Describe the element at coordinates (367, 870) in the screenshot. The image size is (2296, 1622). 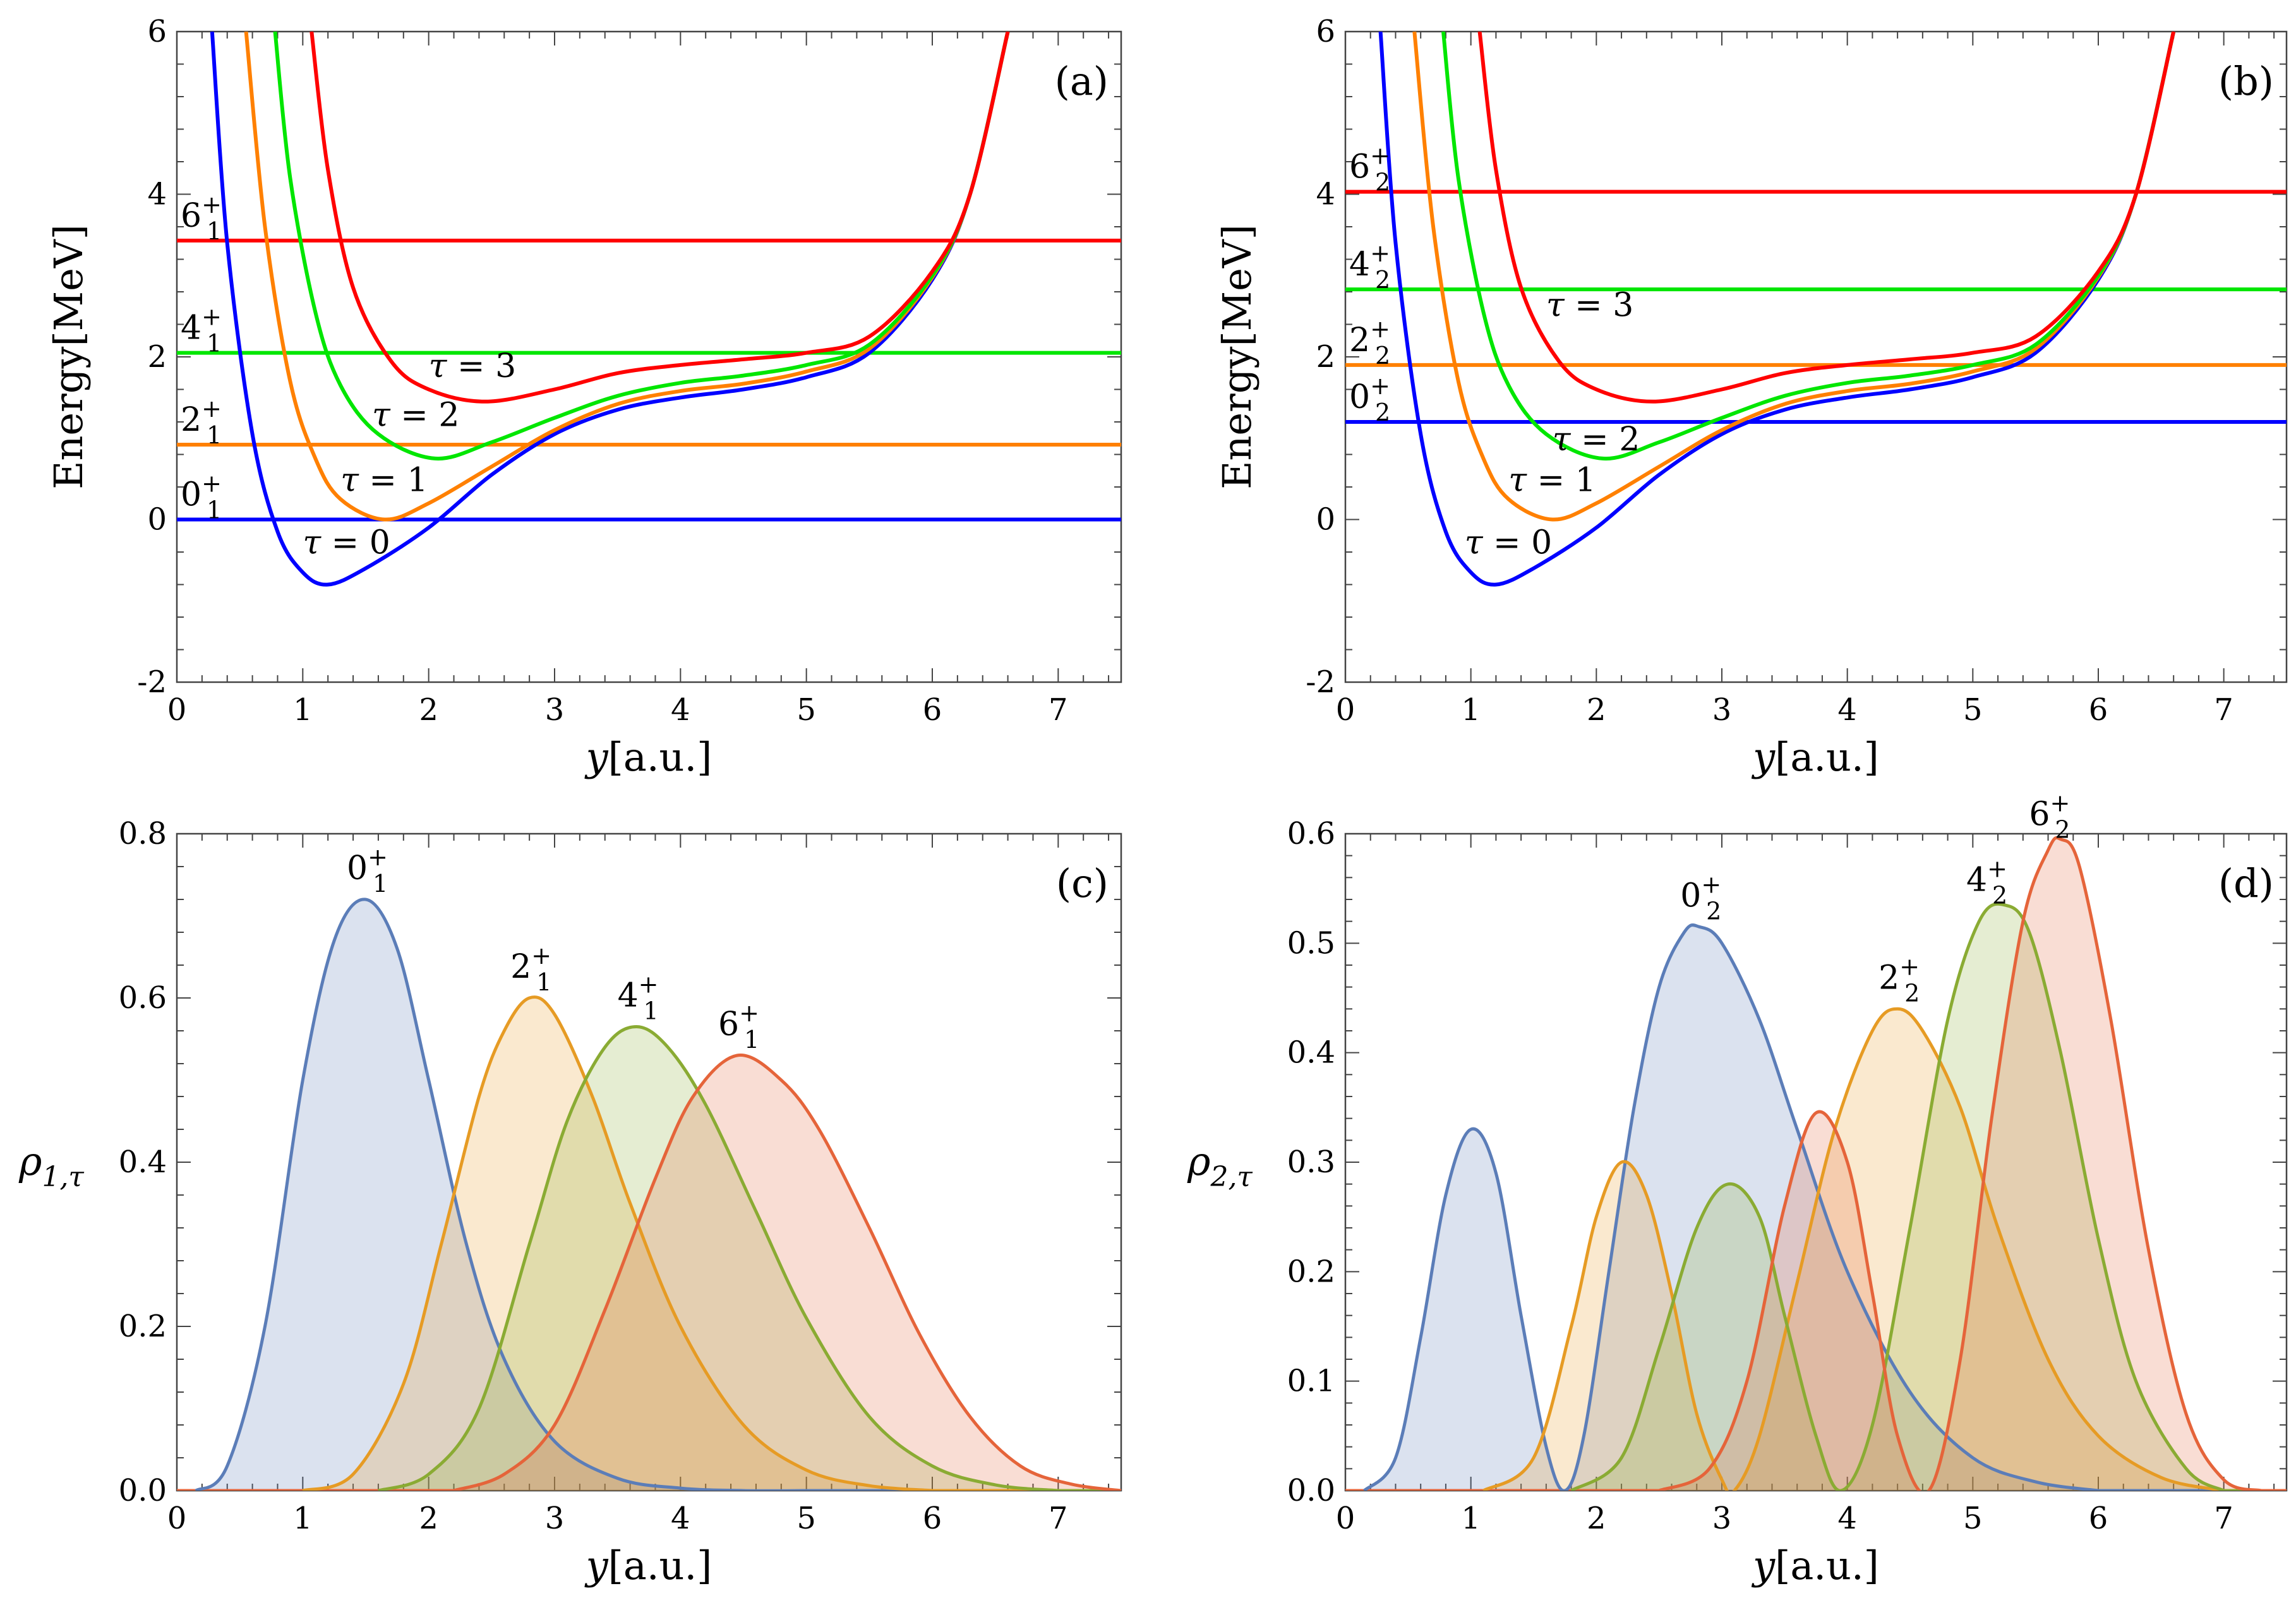
I see `peak-label-01: 0+ 1` at that location.